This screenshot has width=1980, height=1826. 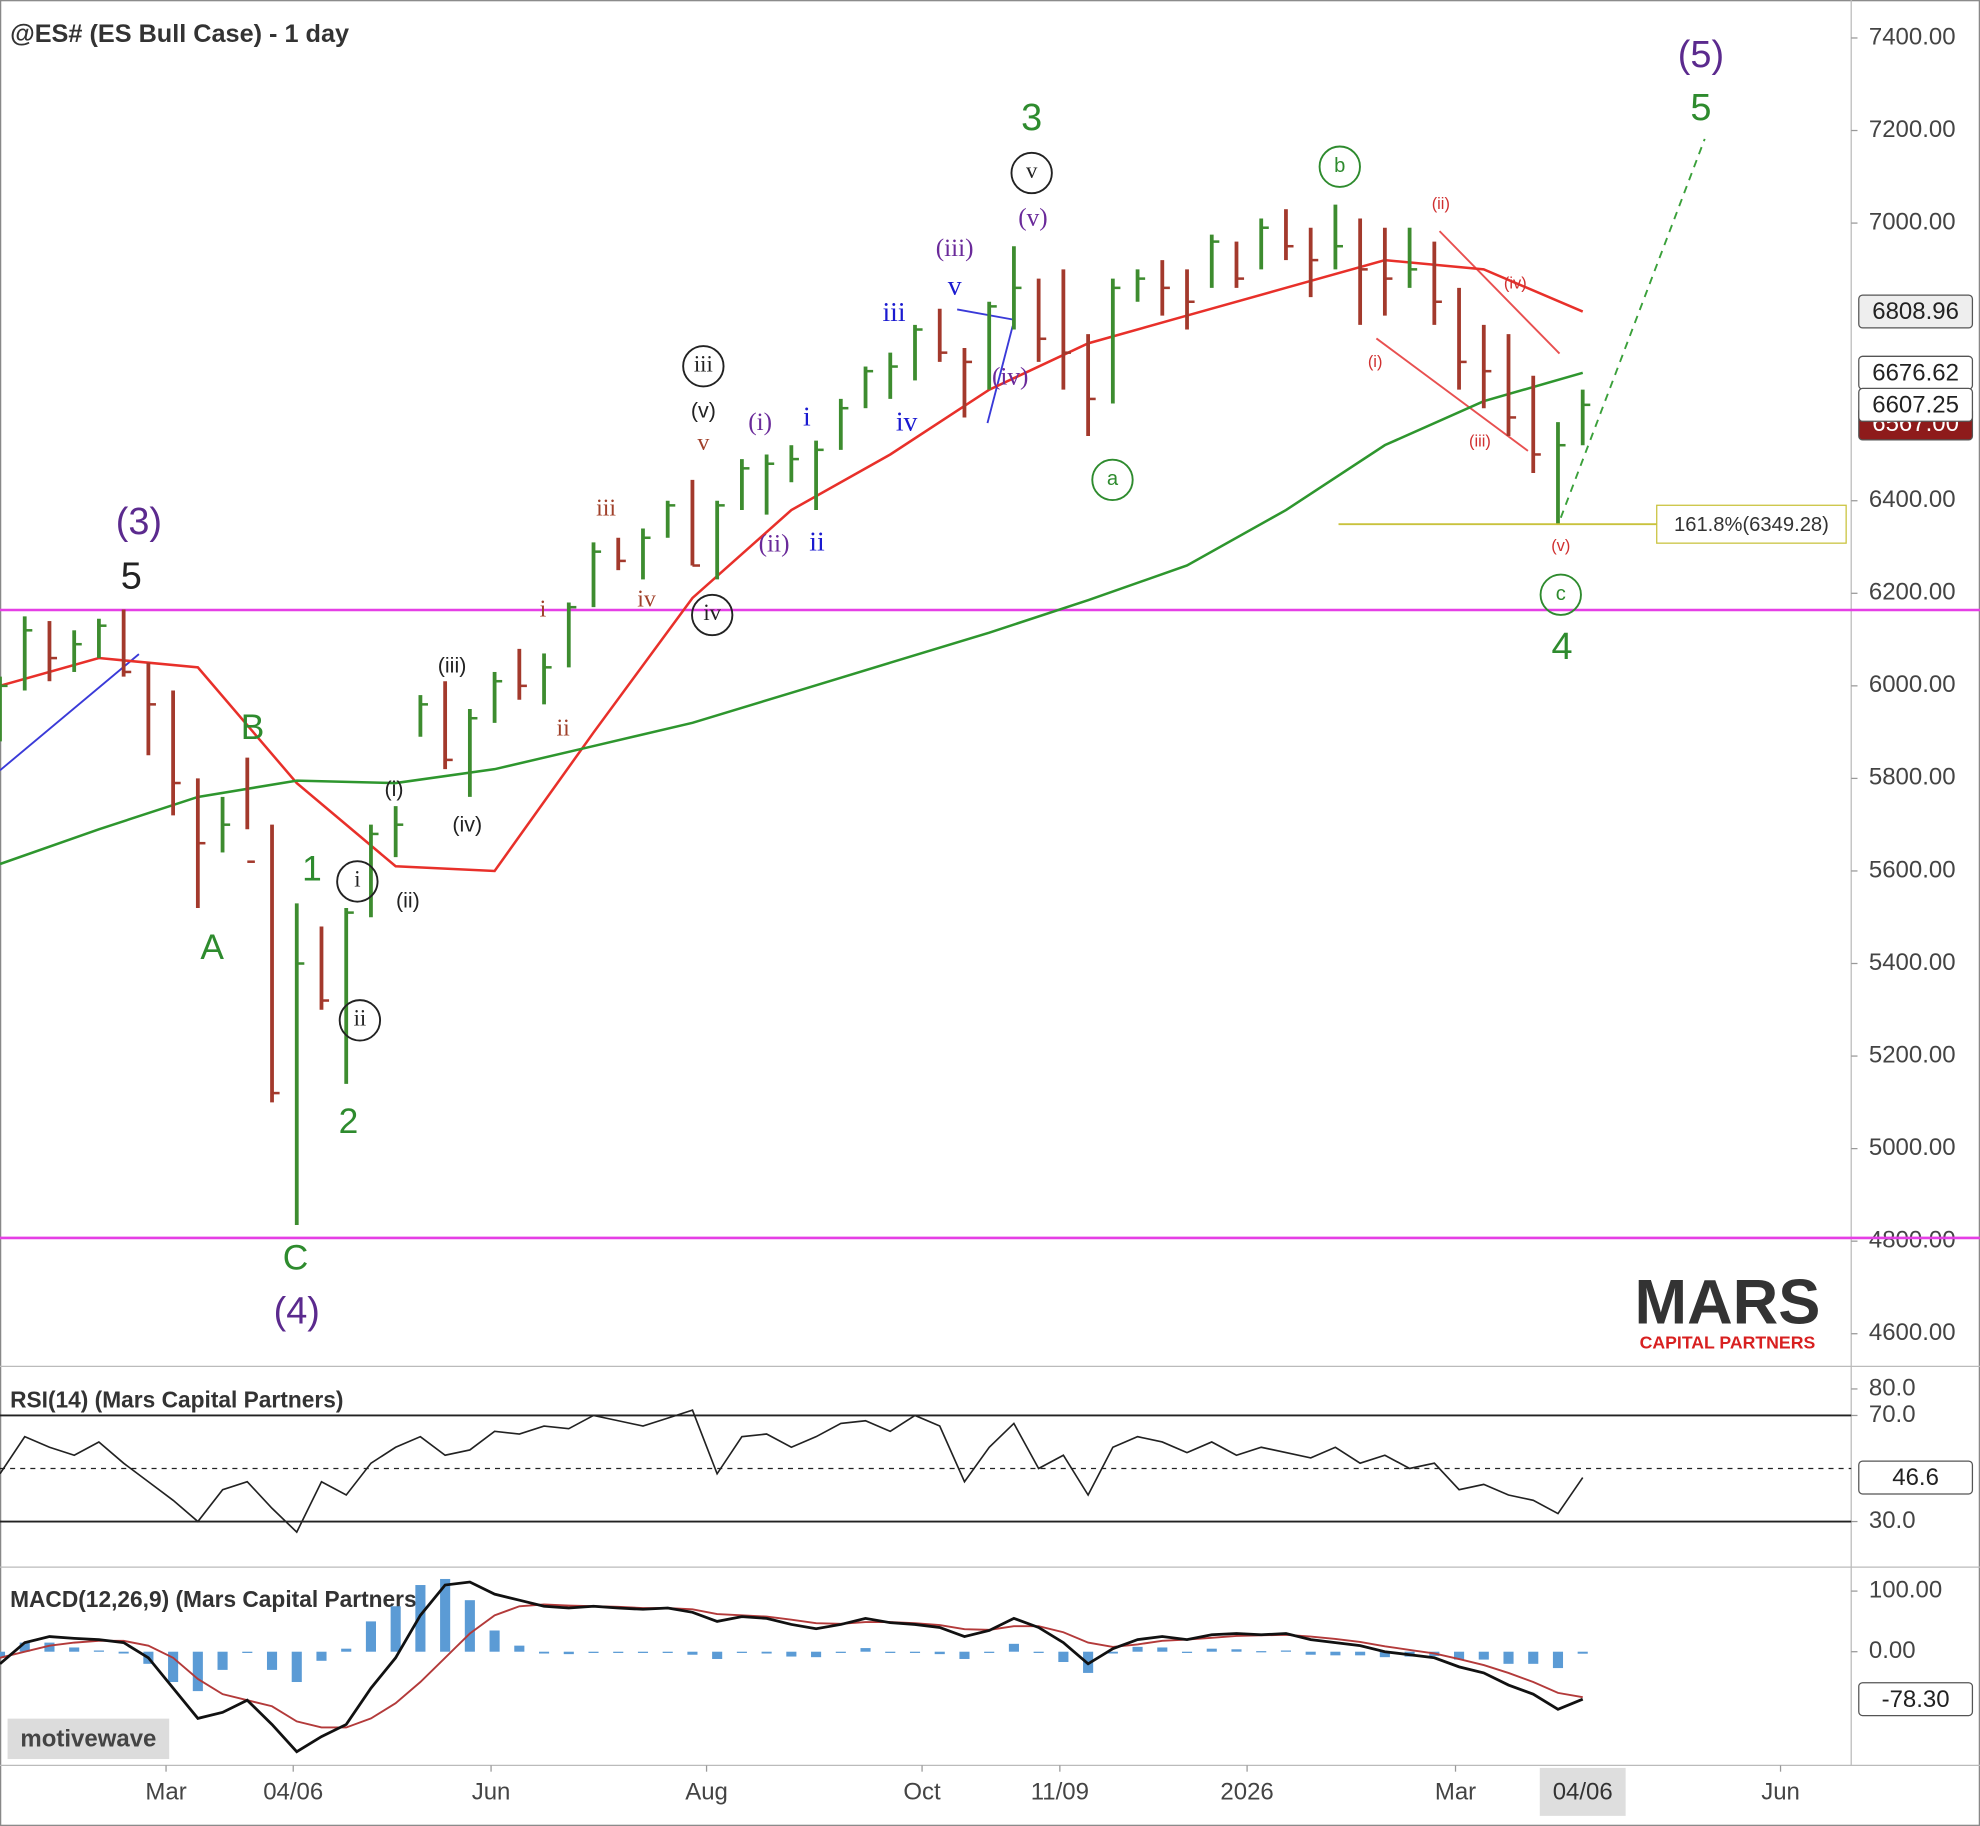 I want to click on y-tick-label: 6000.00, so click(x=1912, y=684).